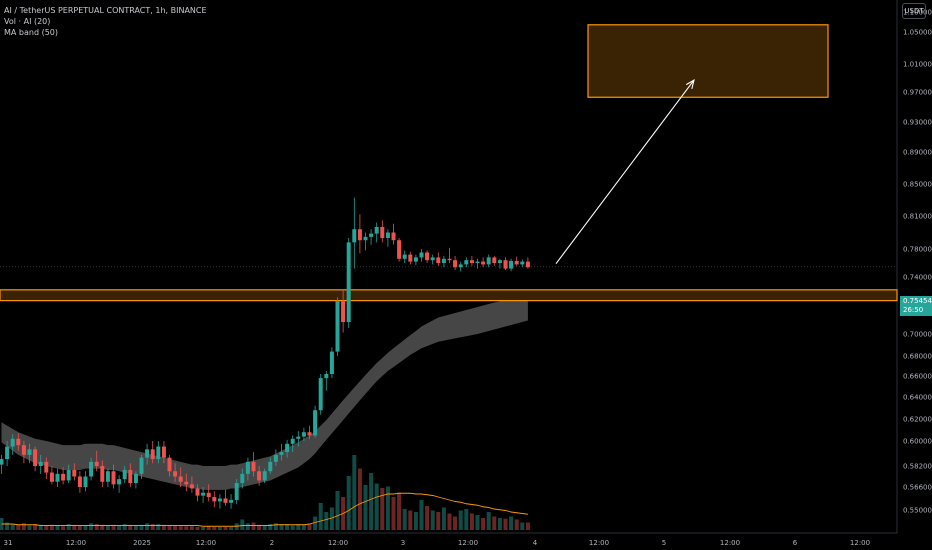  I want to click on volume-ma-line, so click(264, 509).